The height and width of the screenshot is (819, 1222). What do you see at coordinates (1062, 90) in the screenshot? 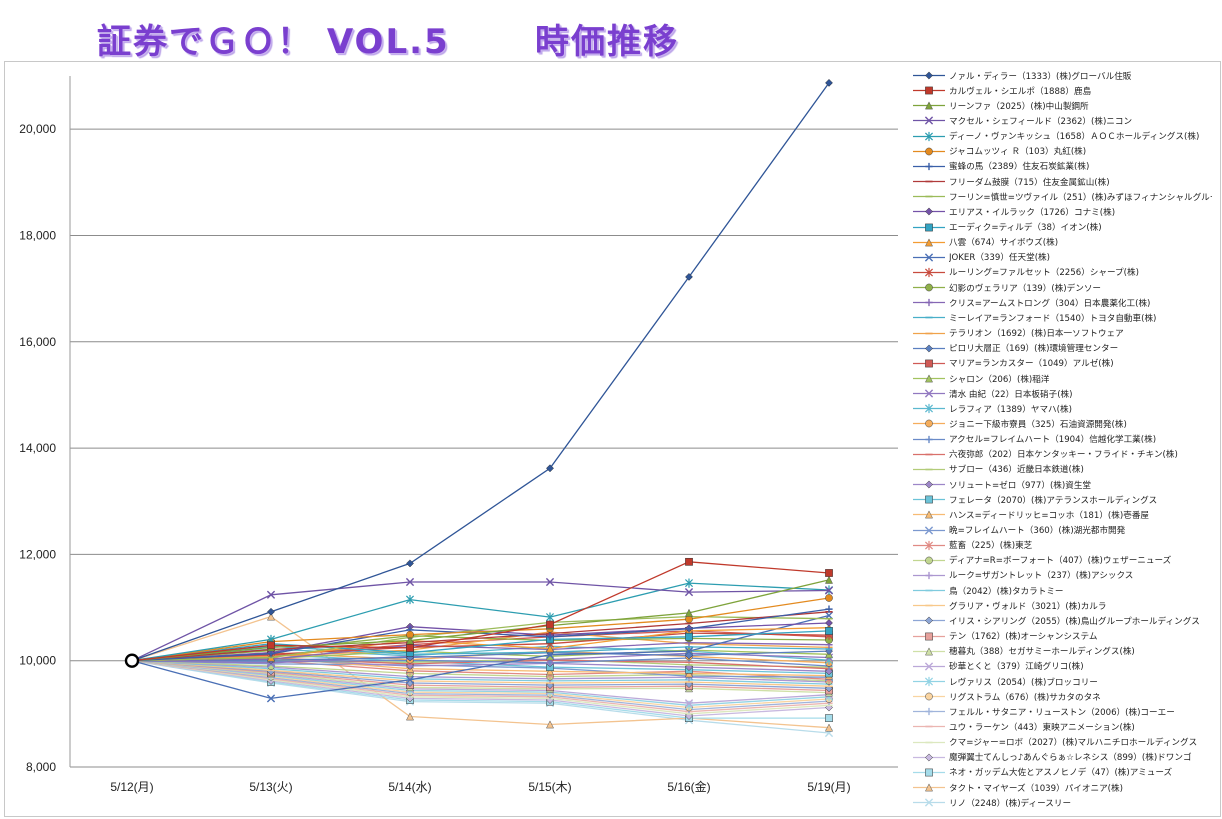
I see `legend-item: カルヴェル・シエルポ（1888）鹿島` at bounding box center [1062, 90].